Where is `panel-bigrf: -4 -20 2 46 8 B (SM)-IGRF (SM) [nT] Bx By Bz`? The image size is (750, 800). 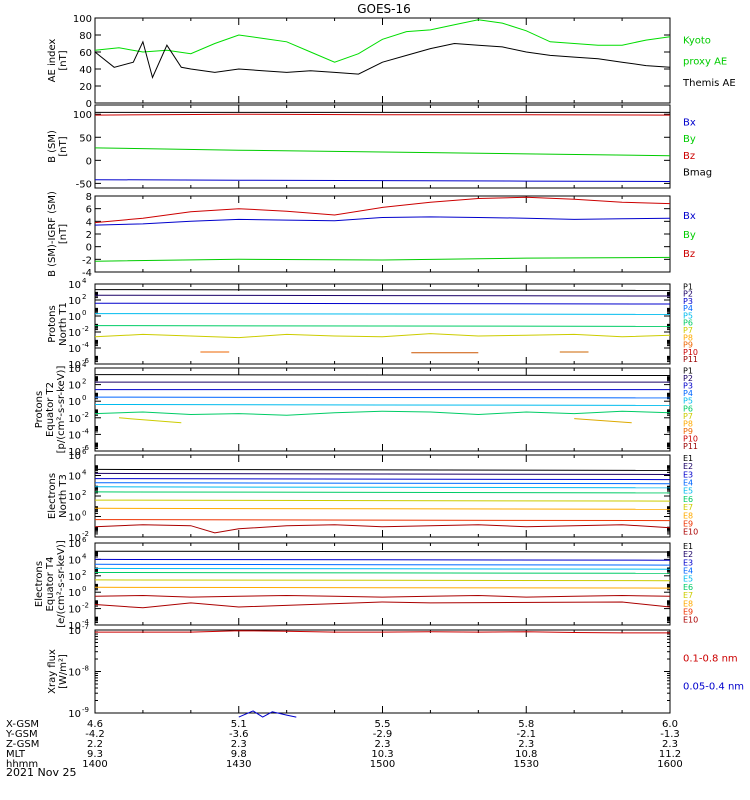
panel-bigrf: -4 -20 2 46 8 B (SM)-IGRF (SM) [nT] Bx By Bz is located at coordinates (371, 235).